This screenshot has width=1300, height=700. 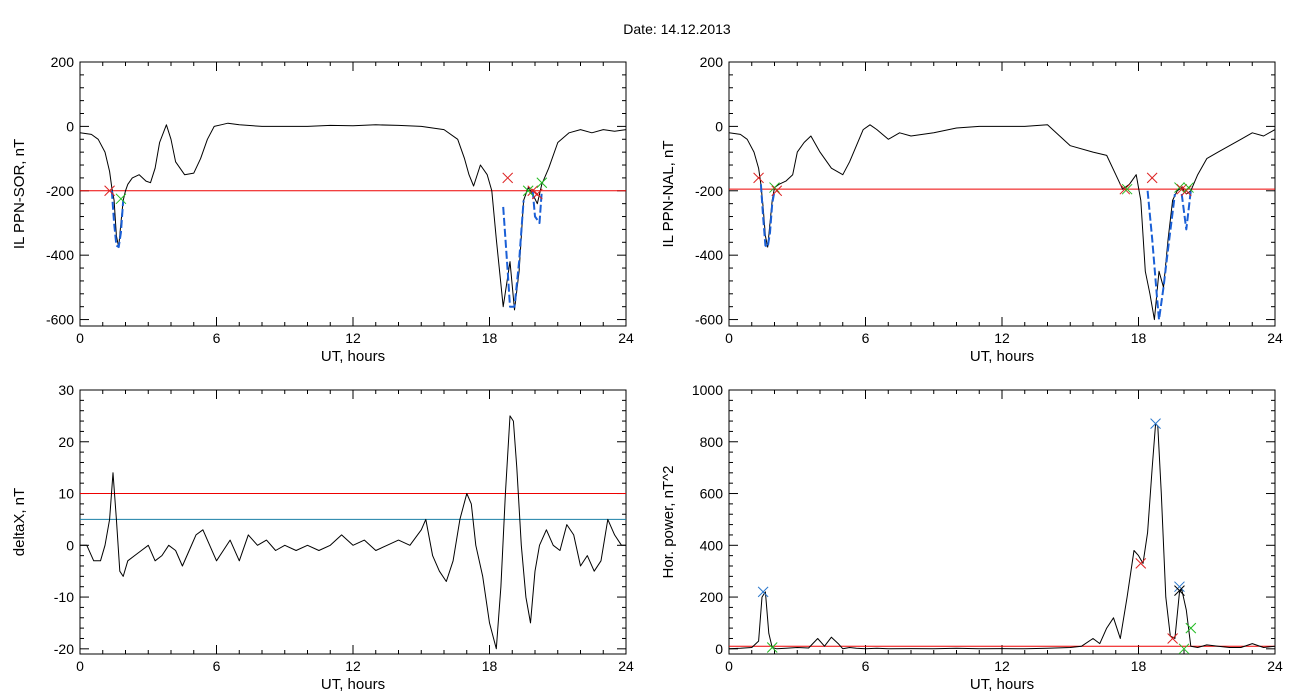 What do you see at coordinates (19, 194) in the screenshot?
I see `y-axis-label: IL PPN-SOR, nT` at bounding box center [19, 194].